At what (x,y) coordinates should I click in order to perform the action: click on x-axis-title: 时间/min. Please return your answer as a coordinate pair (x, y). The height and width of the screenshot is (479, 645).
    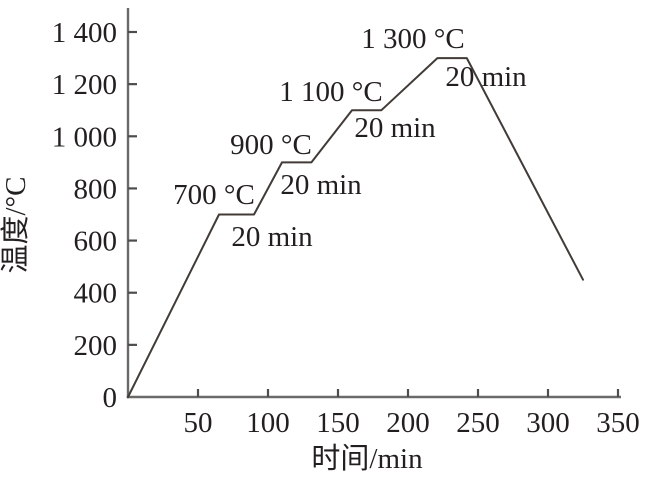
    Looking at the image, I should click on (367, 458).